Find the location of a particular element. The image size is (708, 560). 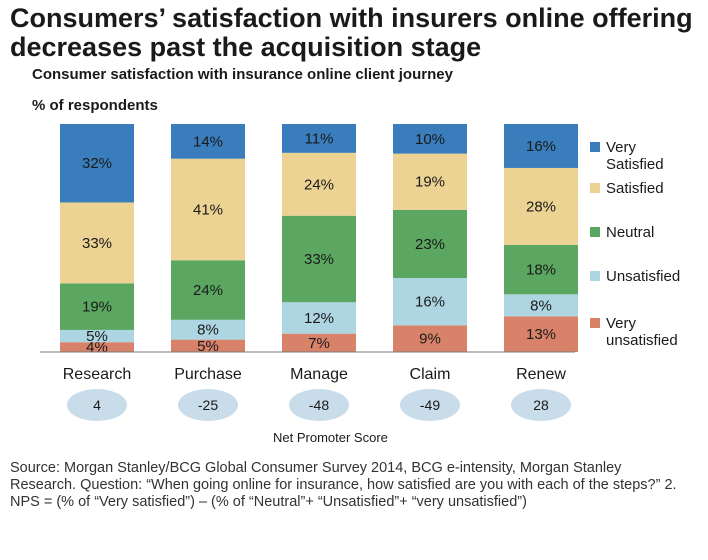

nps-value: 28 is located at coordinates (541, 405).